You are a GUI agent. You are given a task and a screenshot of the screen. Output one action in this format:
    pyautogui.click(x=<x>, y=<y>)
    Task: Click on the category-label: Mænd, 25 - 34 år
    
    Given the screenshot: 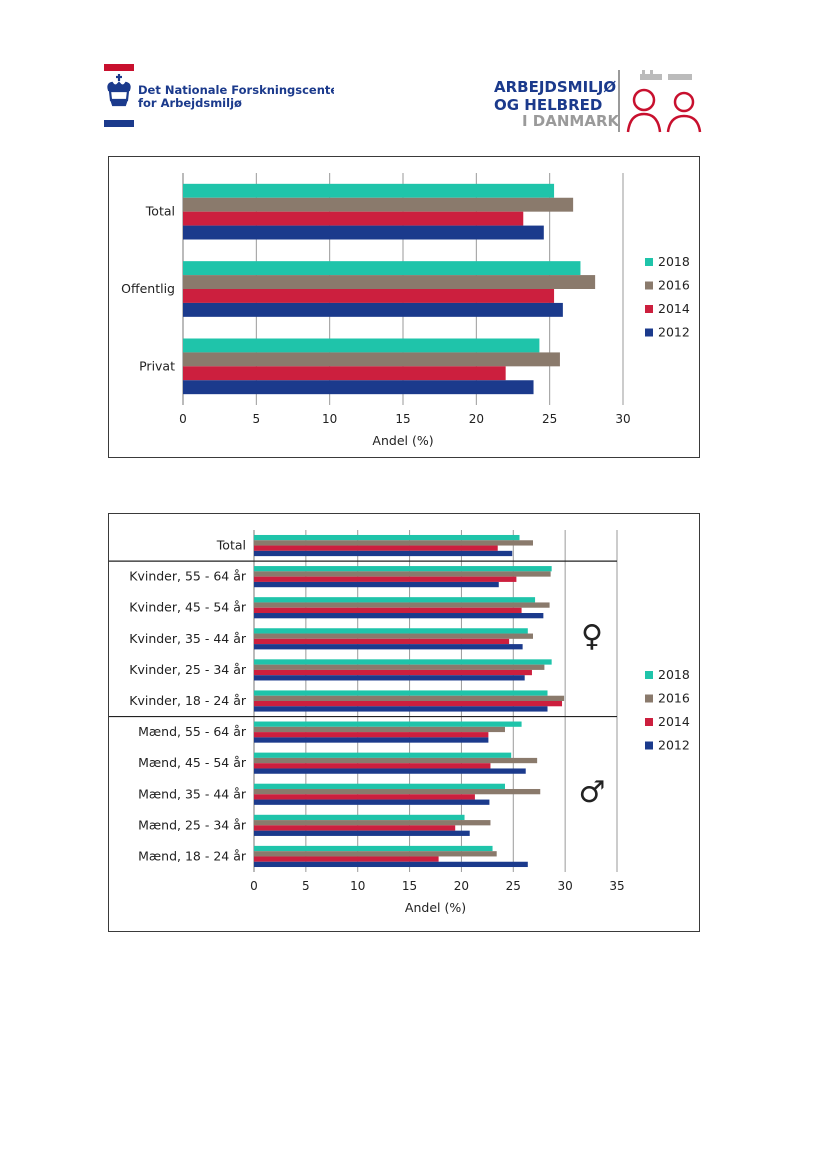 What is the action you would take?
    pyautogui.click(x=192, y=824)
    